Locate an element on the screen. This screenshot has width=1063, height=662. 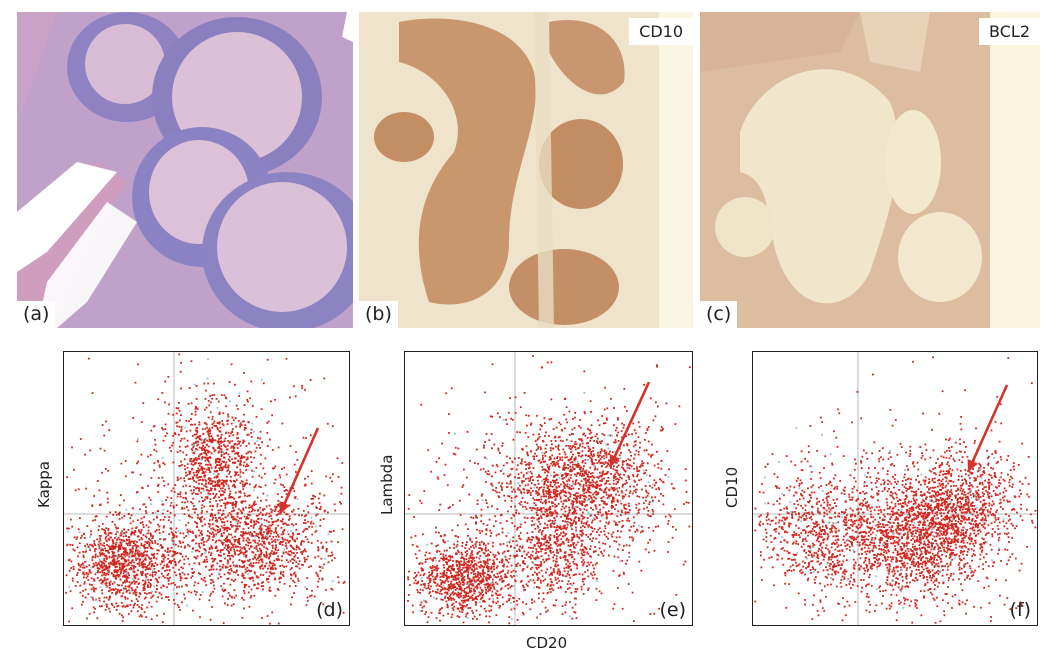
flow-plot-f-dots is located at coordinates (895, 488).